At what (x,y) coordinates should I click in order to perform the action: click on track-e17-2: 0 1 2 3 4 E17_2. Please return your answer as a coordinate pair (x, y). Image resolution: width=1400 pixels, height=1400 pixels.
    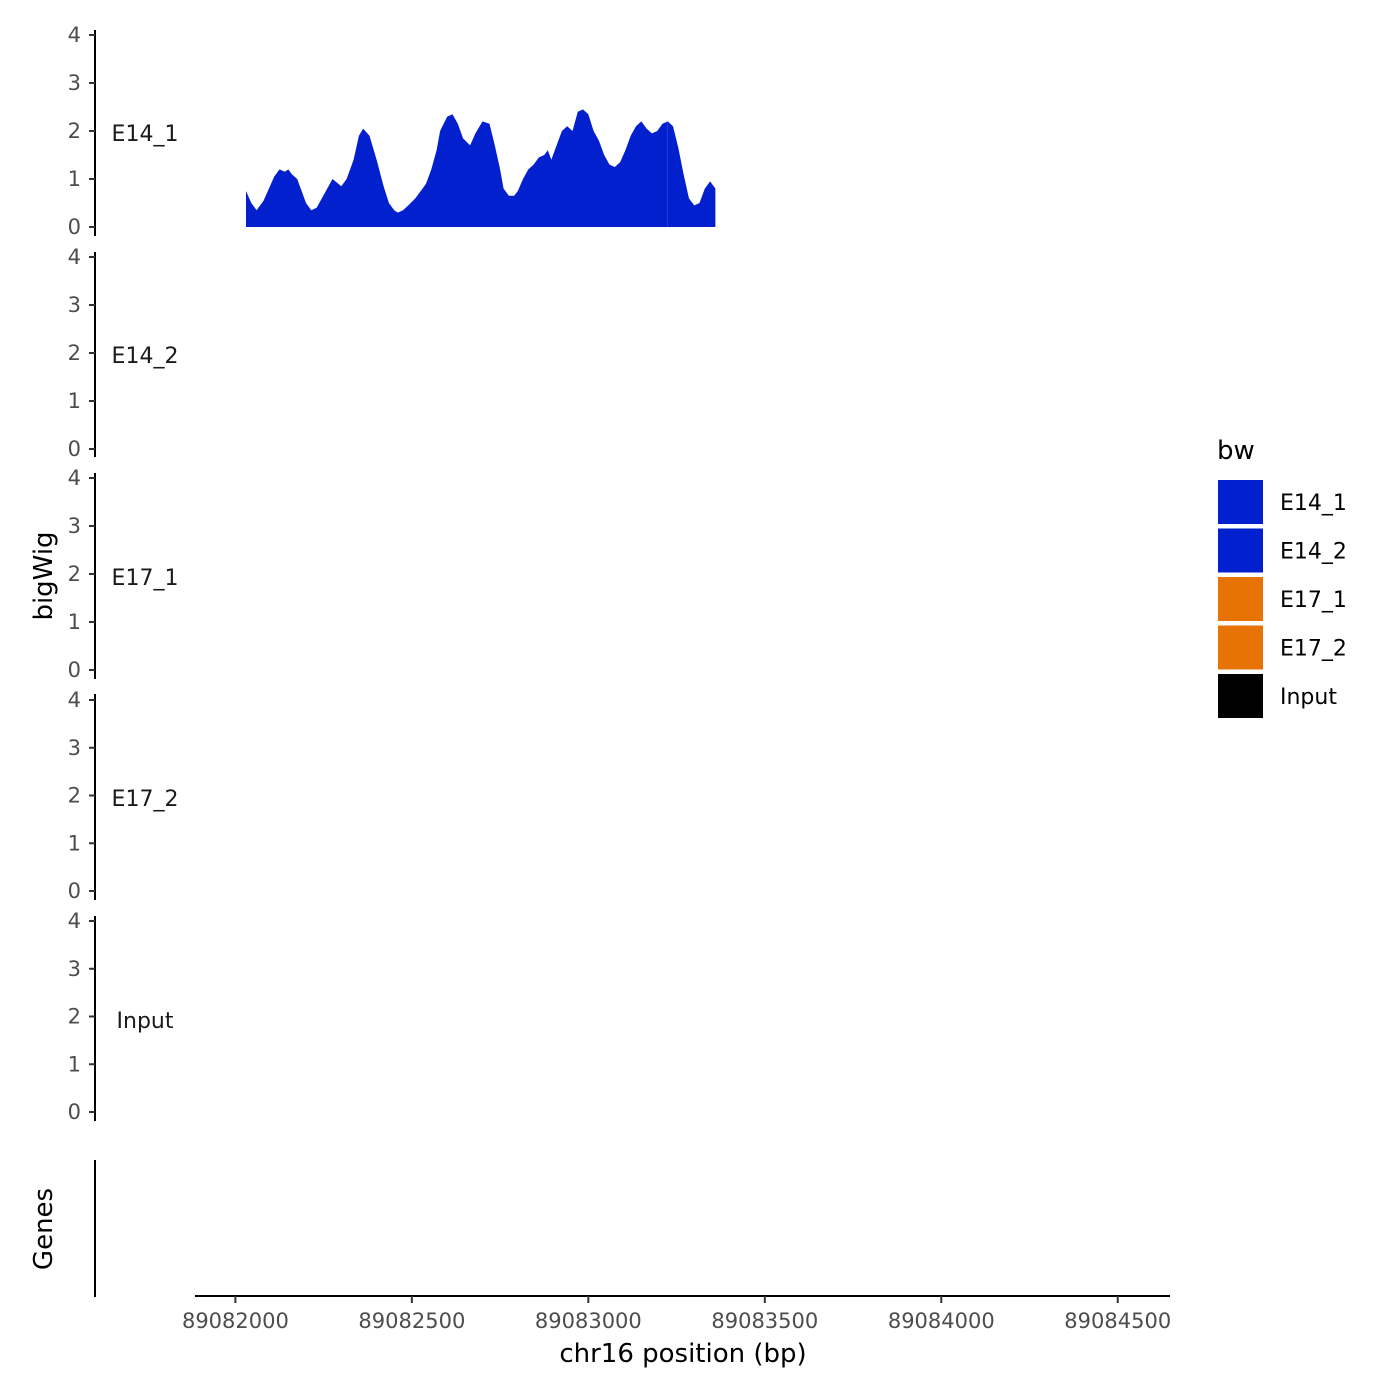
    Looking at the image, I should click on (123, 795).